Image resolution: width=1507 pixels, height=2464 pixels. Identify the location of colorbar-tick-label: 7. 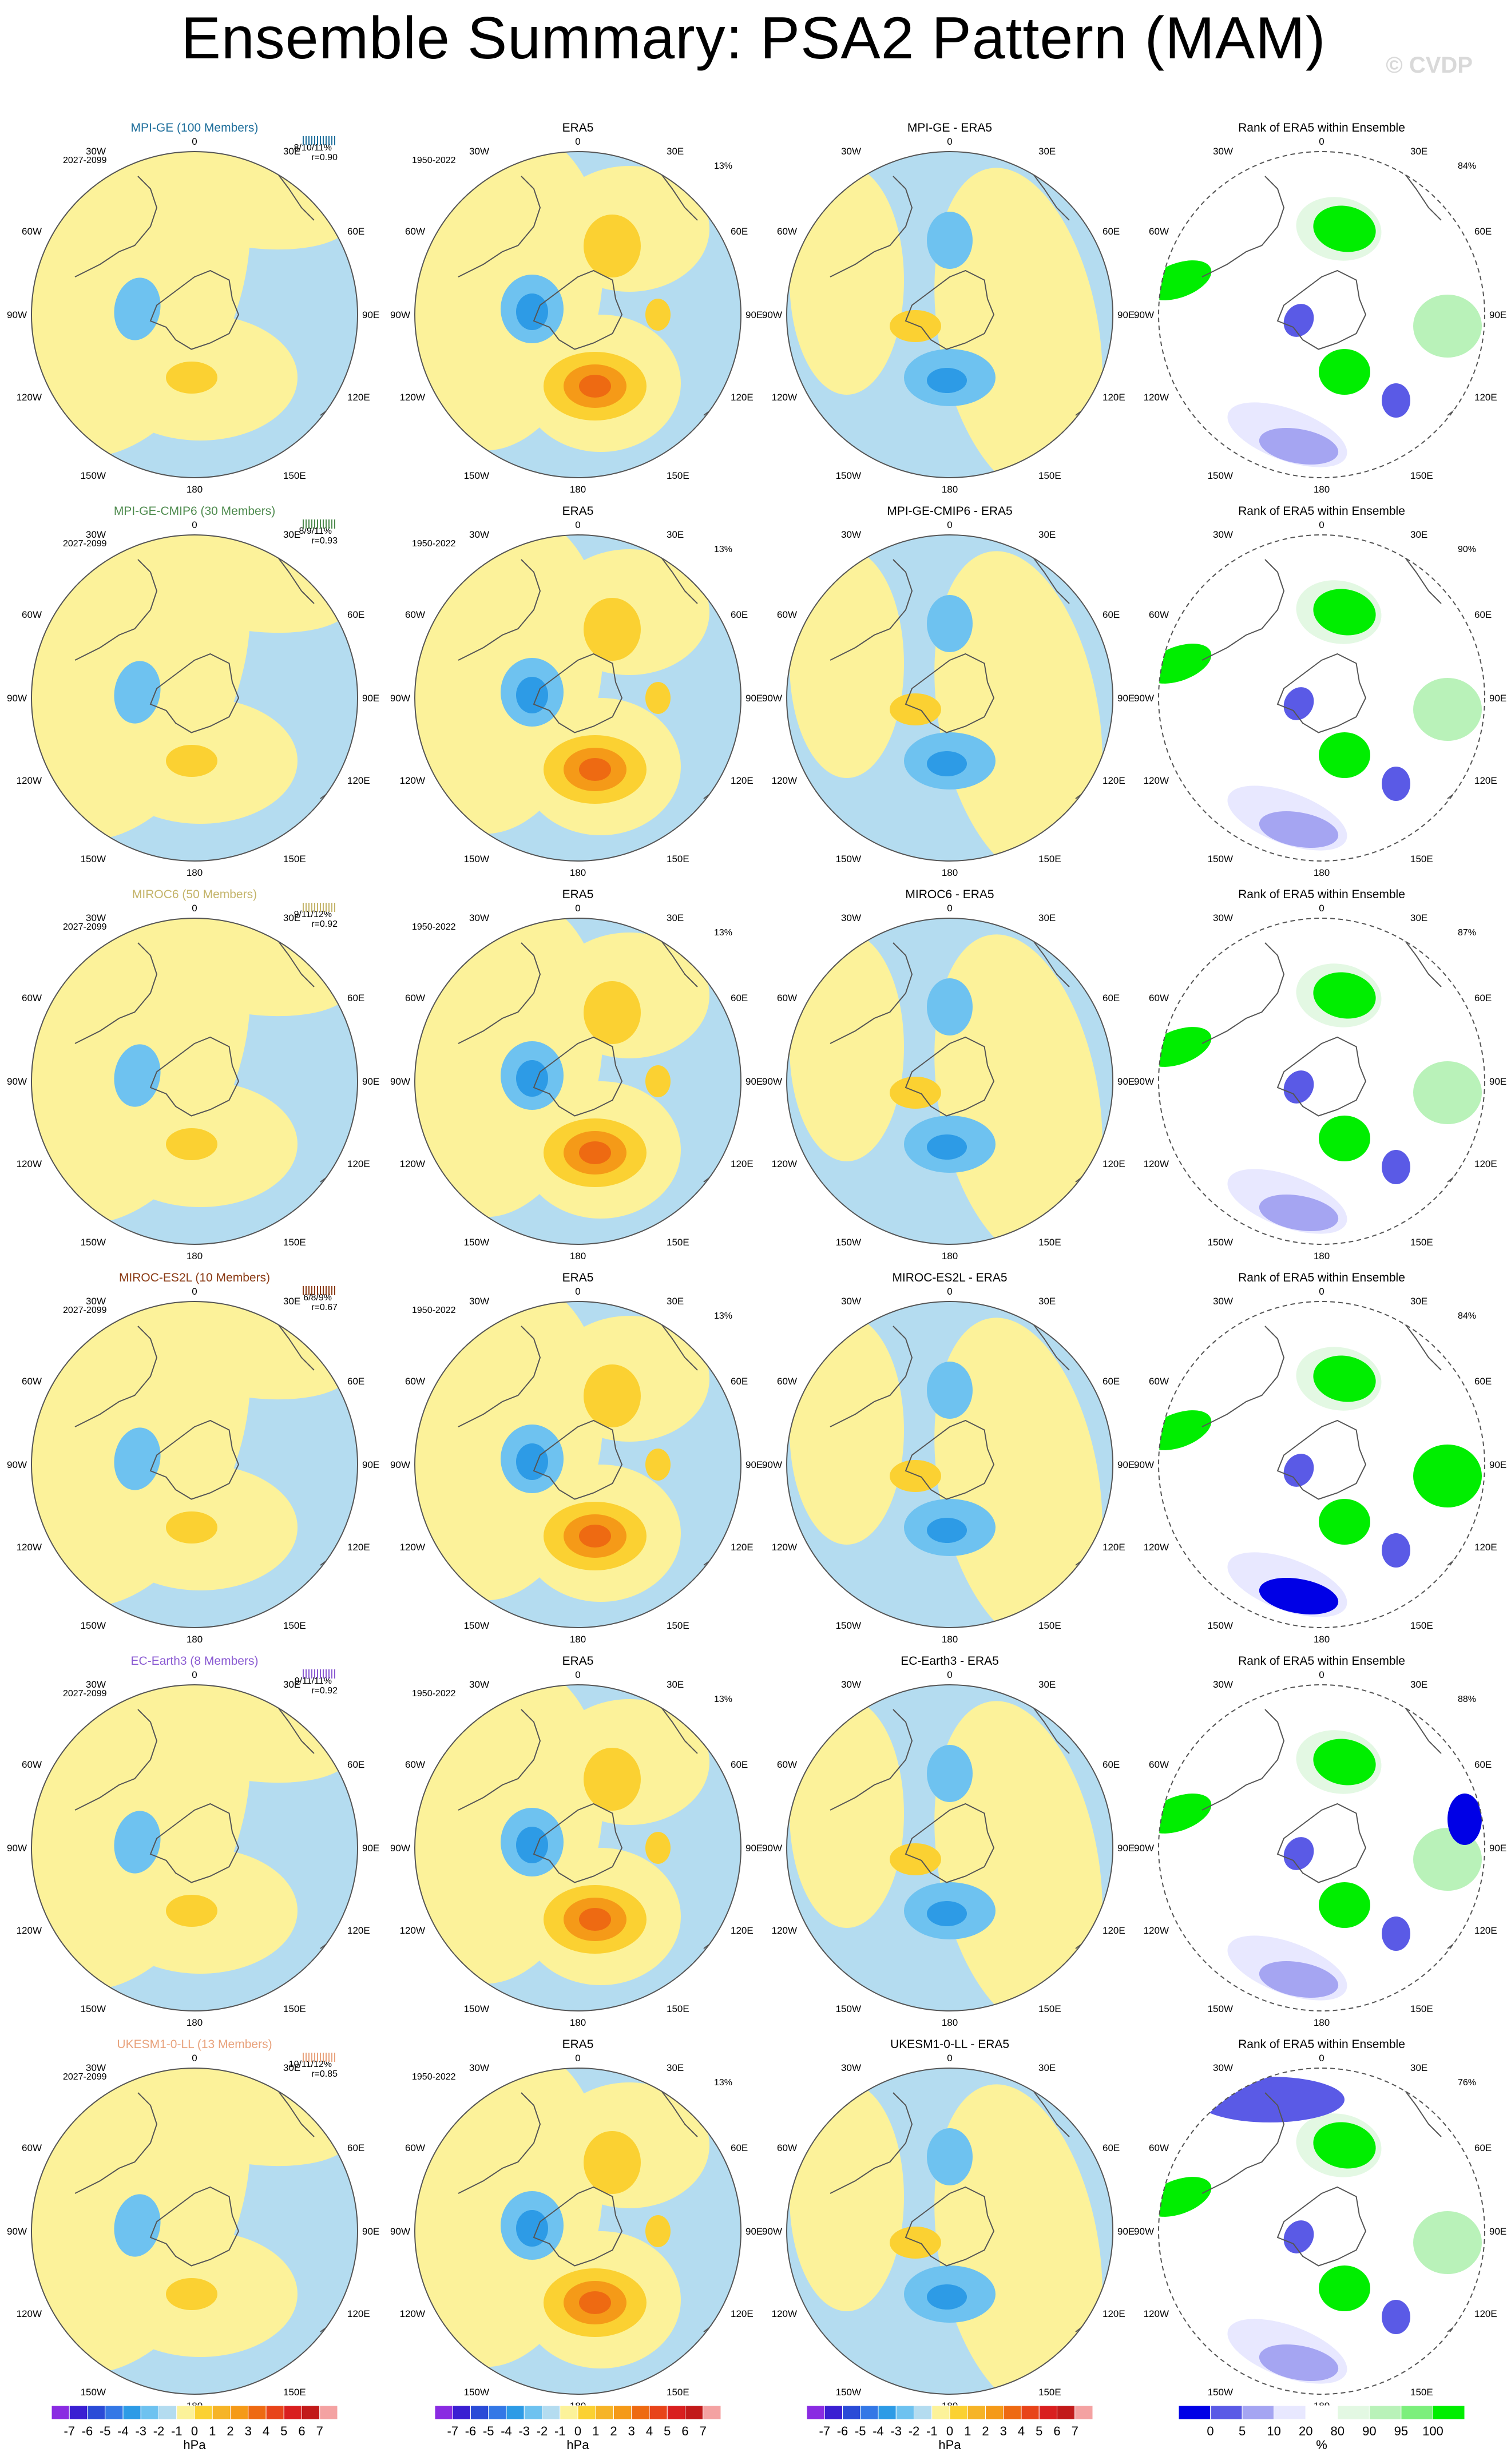
(704, 2431).